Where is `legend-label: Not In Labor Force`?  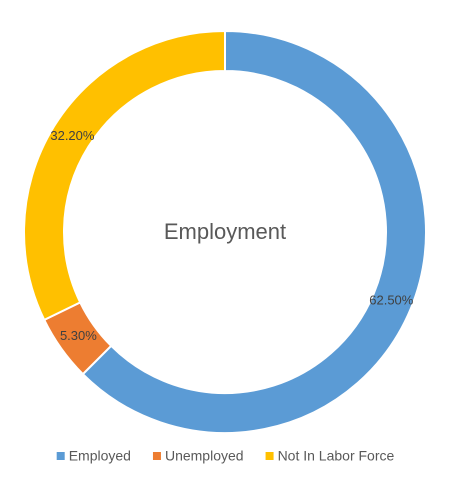
legend-label: Not In Labor Force is located at coordinates (336, 456).